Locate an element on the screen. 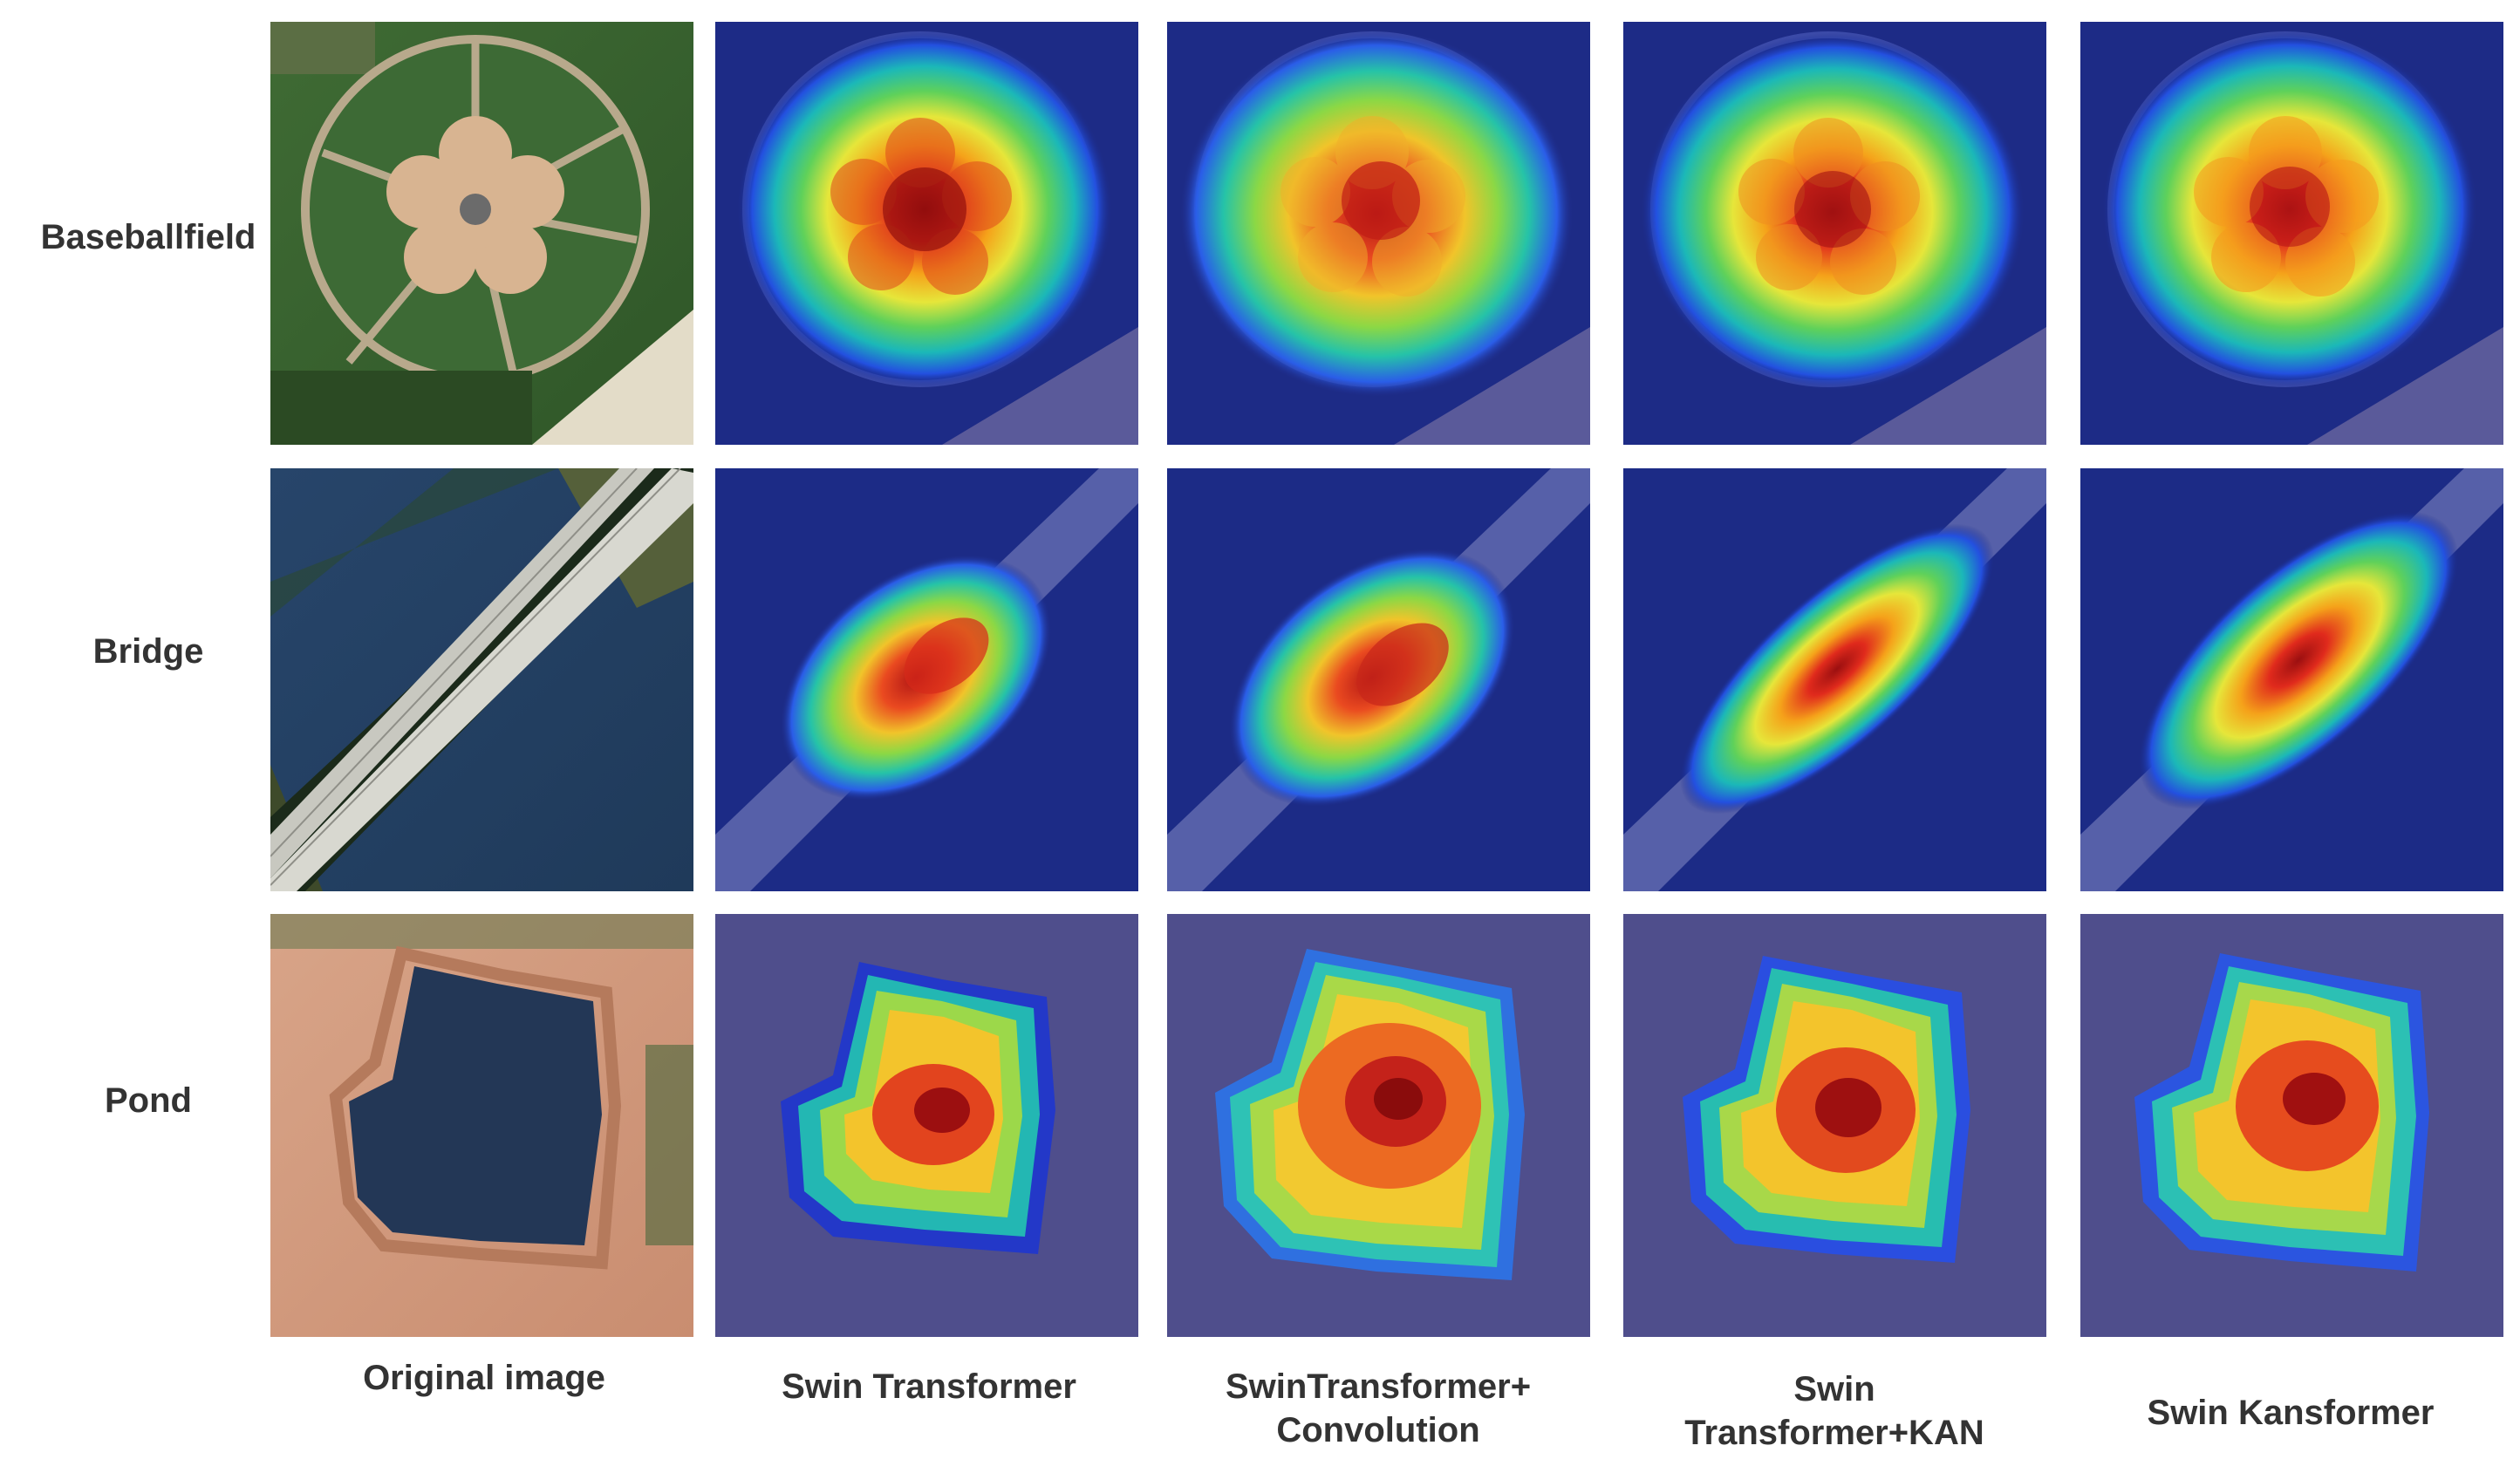 This screenshot has width=2520, height=1466. column-label-line: Swin Transformer is located at coordinates (929, 1386).